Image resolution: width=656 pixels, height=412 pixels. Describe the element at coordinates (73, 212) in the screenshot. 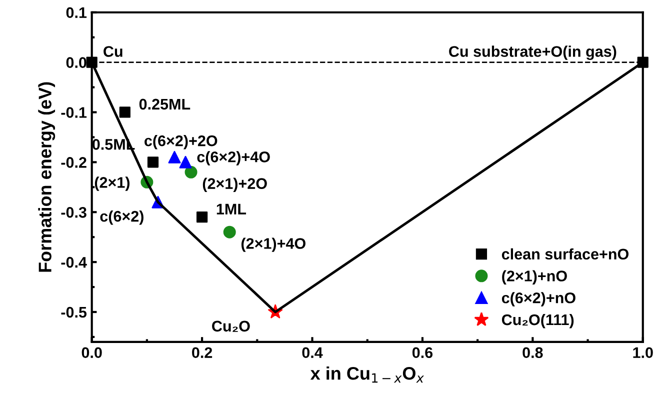

I see `y-tick-label: -0.3` at that location.